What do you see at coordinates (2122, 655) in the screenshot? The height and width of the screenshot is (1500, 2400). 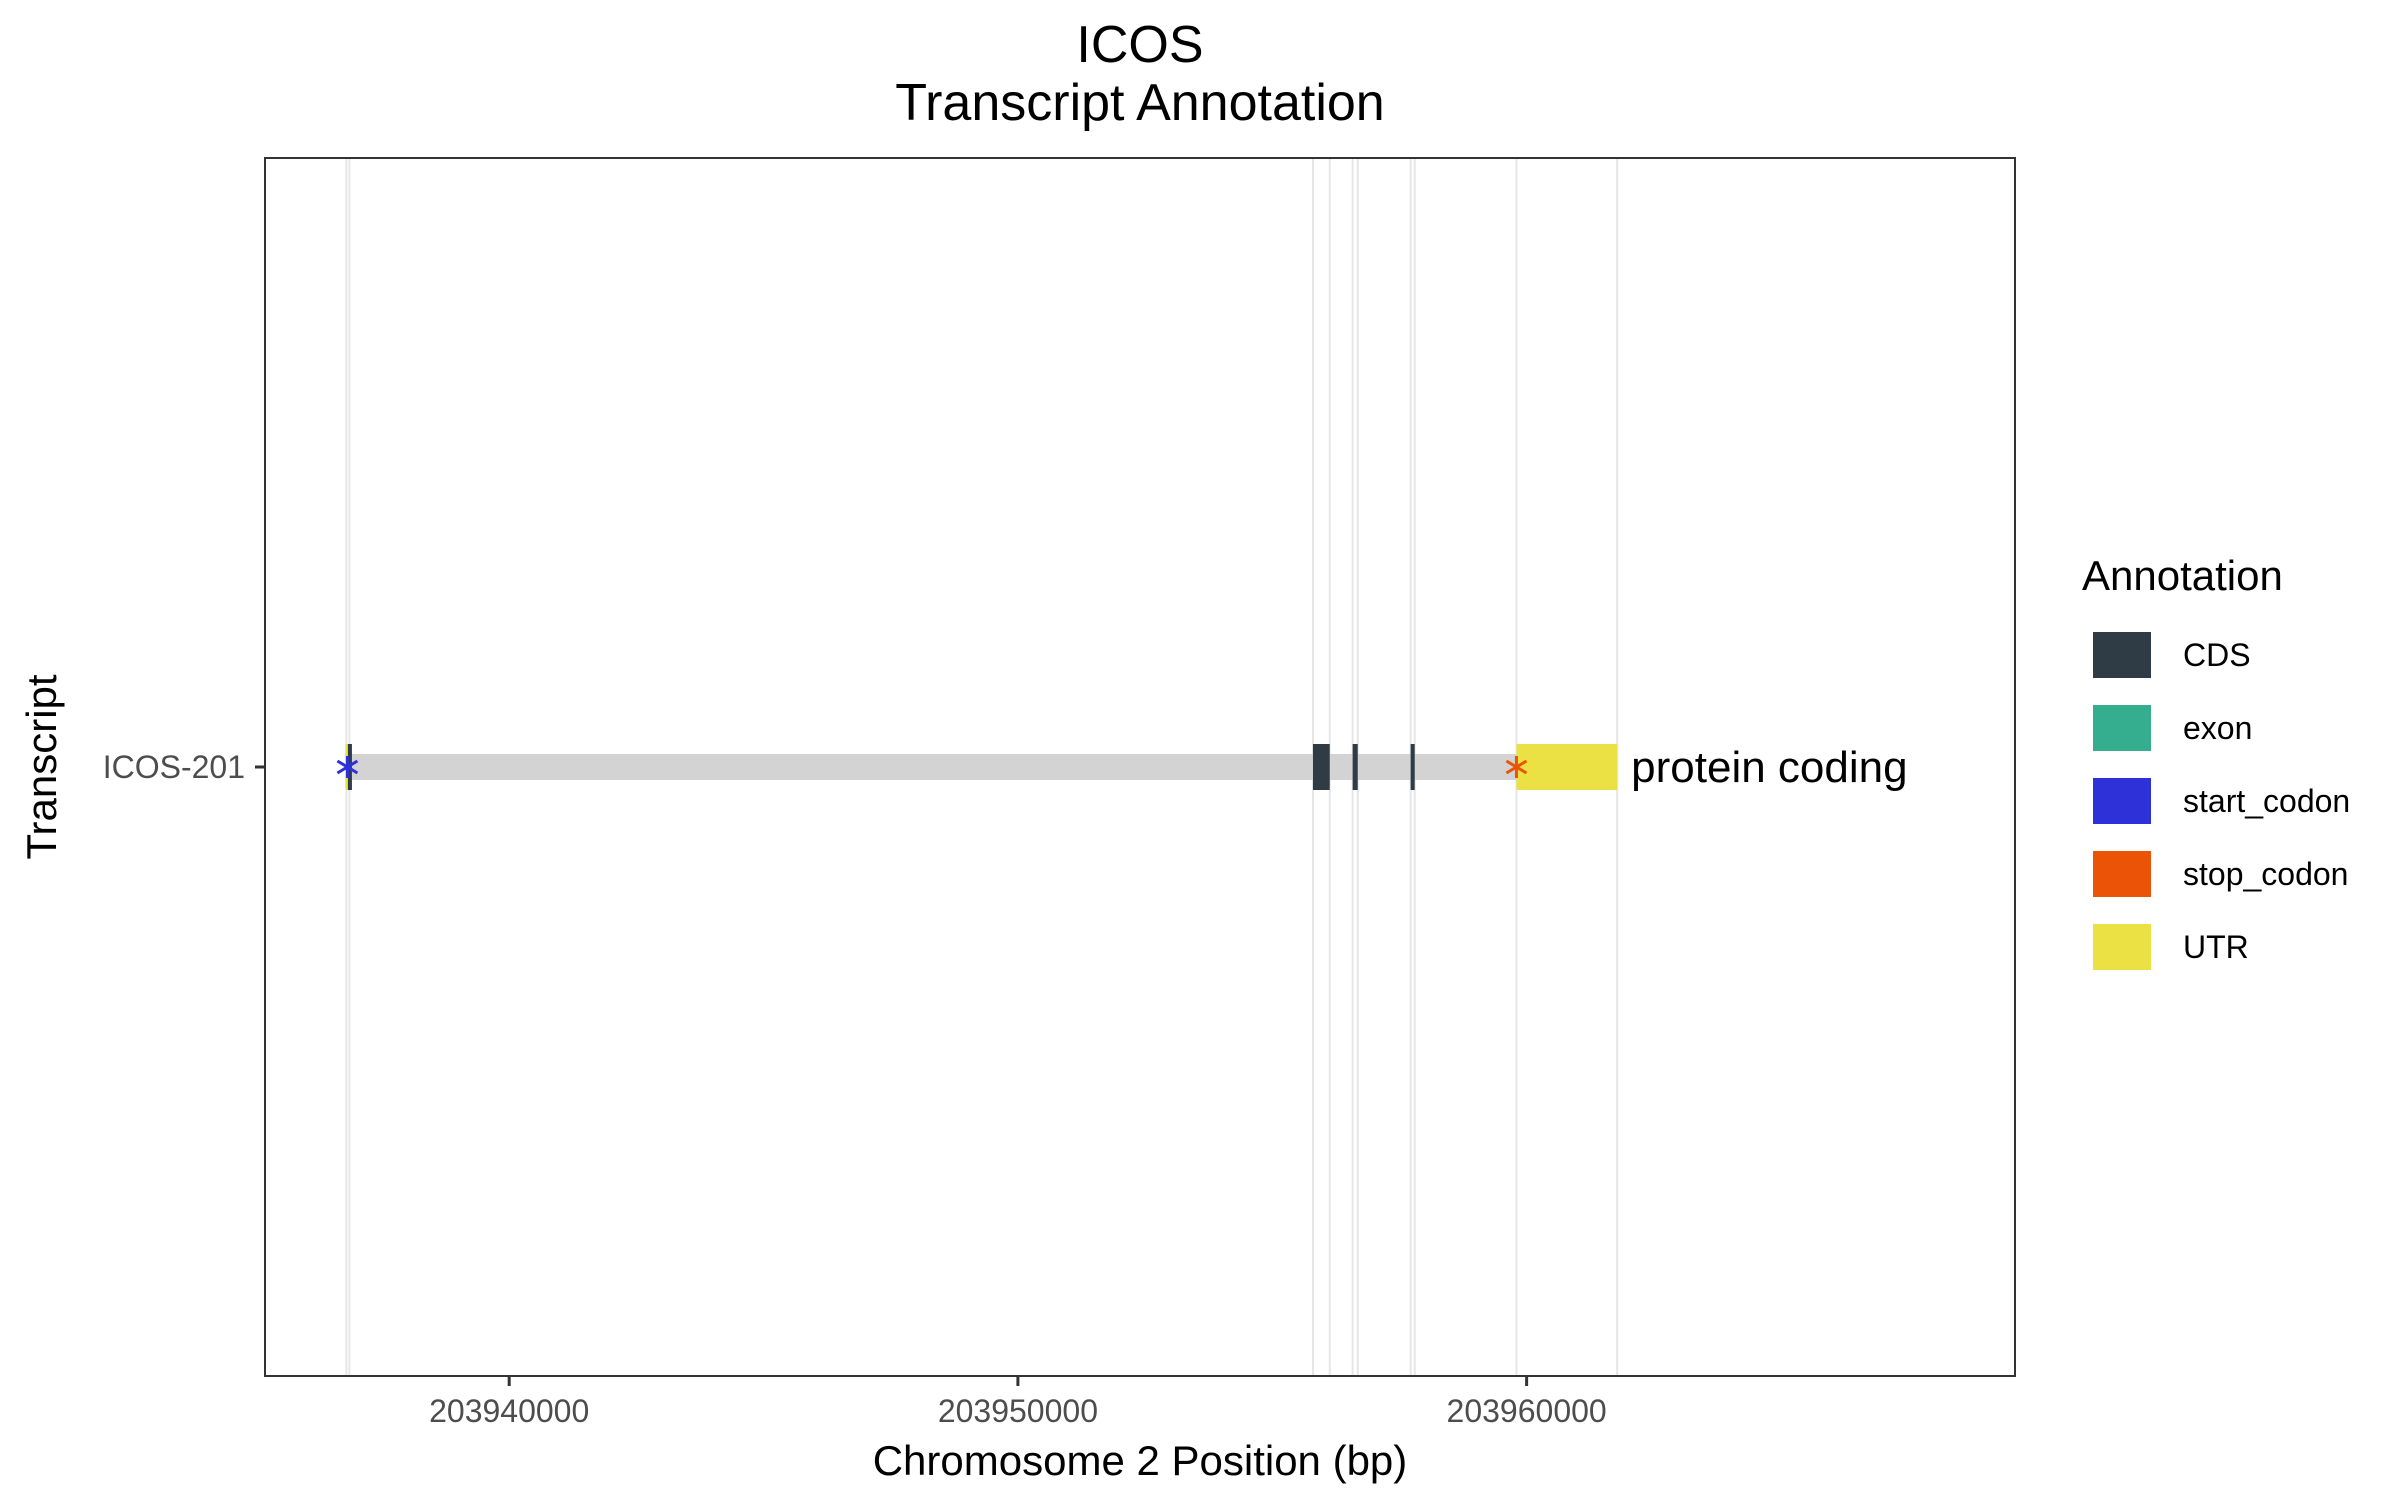 I see `legend-swatch-cds` at bounding box center [2122, 655].